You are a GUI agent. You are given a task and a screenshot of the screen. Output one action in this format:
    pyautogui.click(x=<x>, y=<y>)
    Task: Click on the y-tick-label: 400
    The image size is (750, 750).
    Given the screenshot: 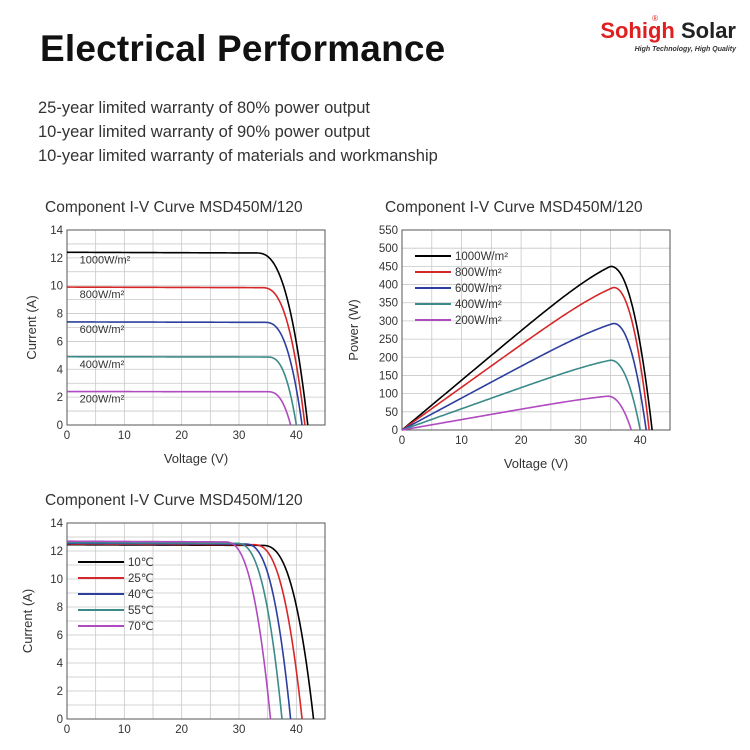 What is the action you would take?
    pyautogui.click(x=388, y=286)
    